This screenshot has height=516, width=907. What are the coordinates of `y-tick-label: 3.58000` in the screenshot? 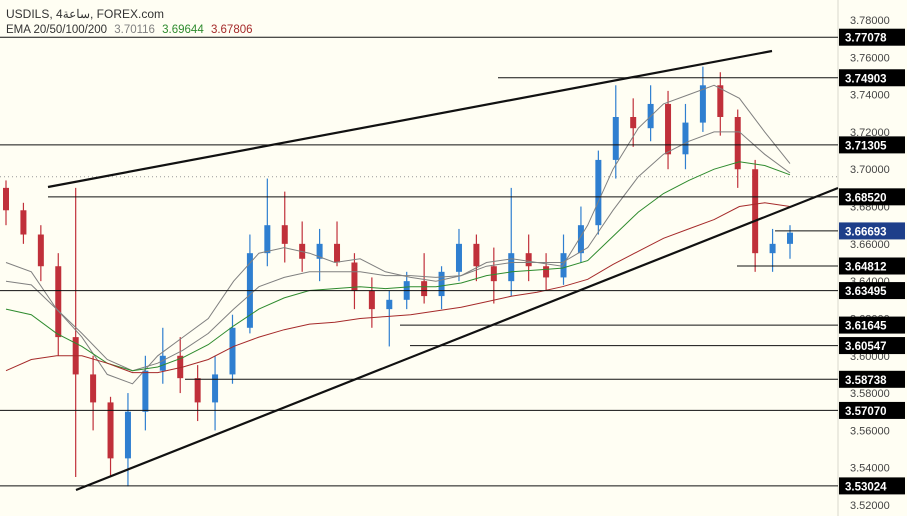 It's located at (870, 394).